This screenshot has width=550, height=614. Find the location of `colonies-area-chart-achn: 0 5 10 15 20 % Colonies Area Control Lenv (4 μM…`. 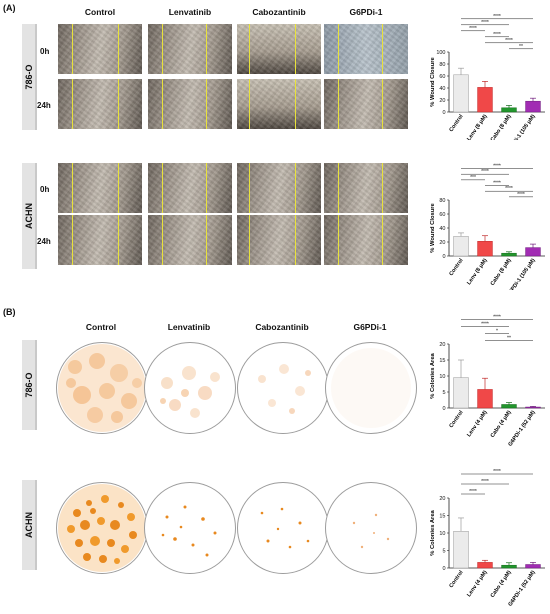

colonies-area-chart-achn: 0 5 10 15 20 % Colonies Area Control Lenv (4 μM… is located at coordinates (487, 538).